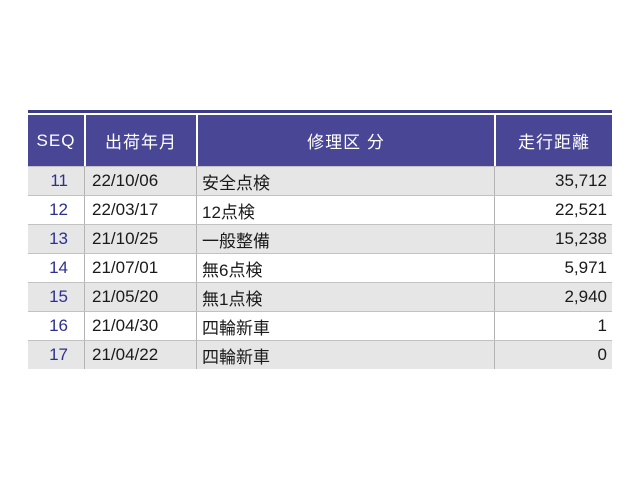  Describe the element at coordinates (553, 181) in the screenshot. I see `distance-cell: 35,712` at that location.